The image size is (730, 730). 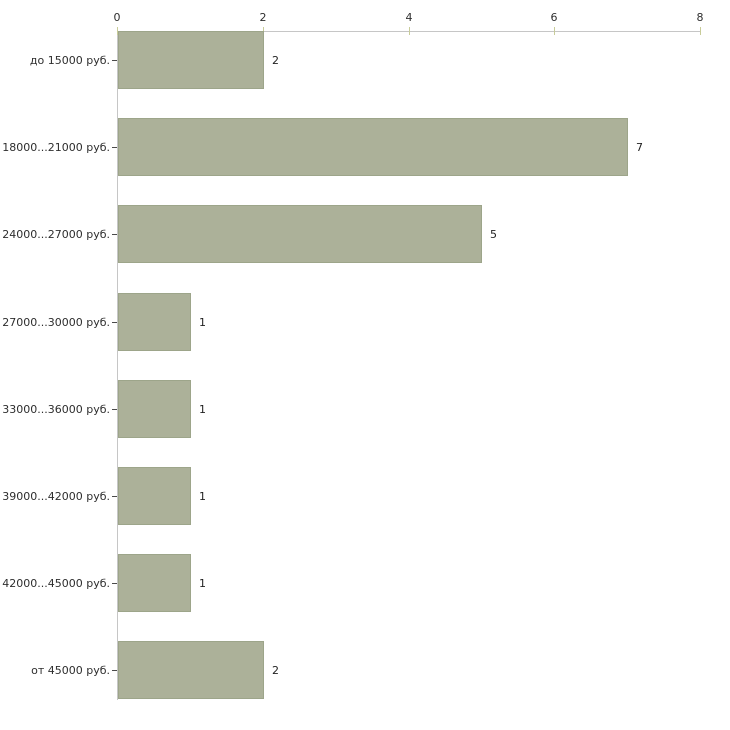 What do you see at coordinates (56, 583) in the screenshot?
I see `category-label: 42000...45000 руб.` at bounding box center [56, 583].